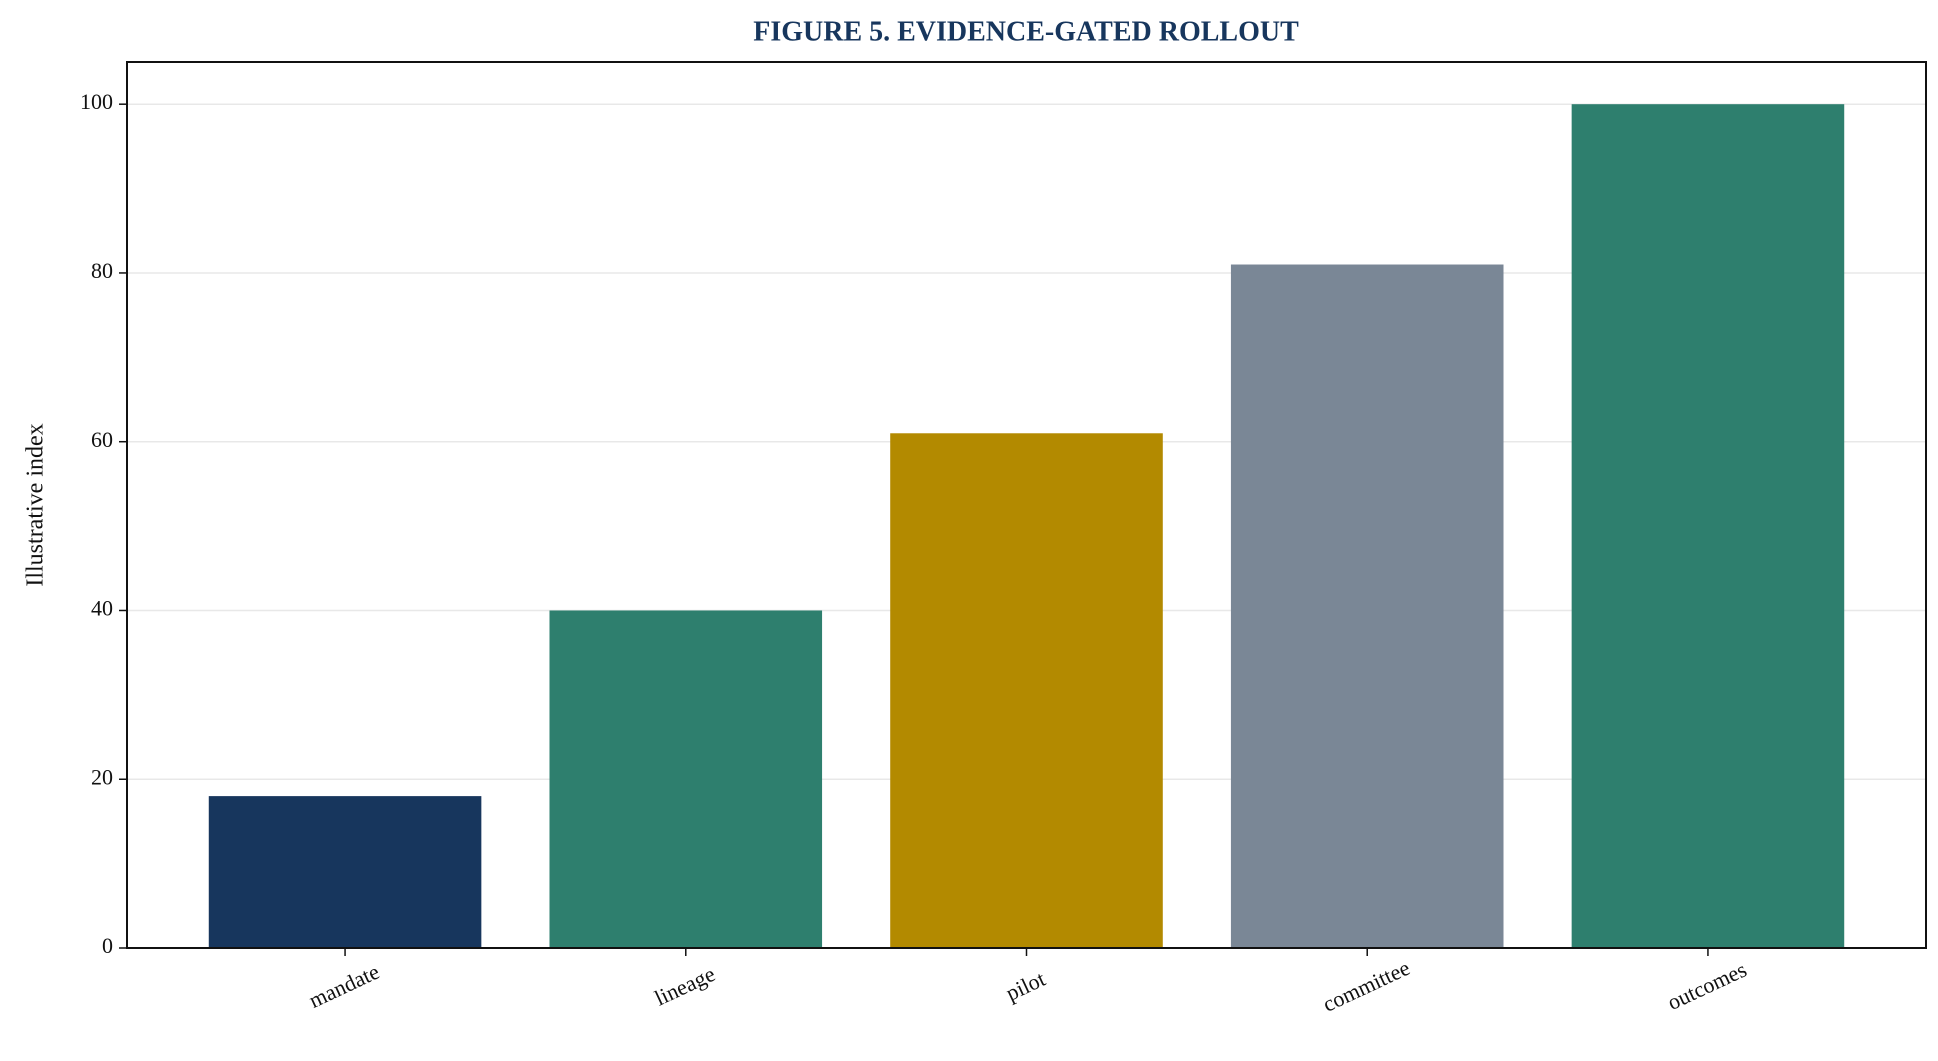  What do you see at coordinates (102, 608) in the screenshot?
I see `y-tick-label: 40` at bounding box center [102, 608].